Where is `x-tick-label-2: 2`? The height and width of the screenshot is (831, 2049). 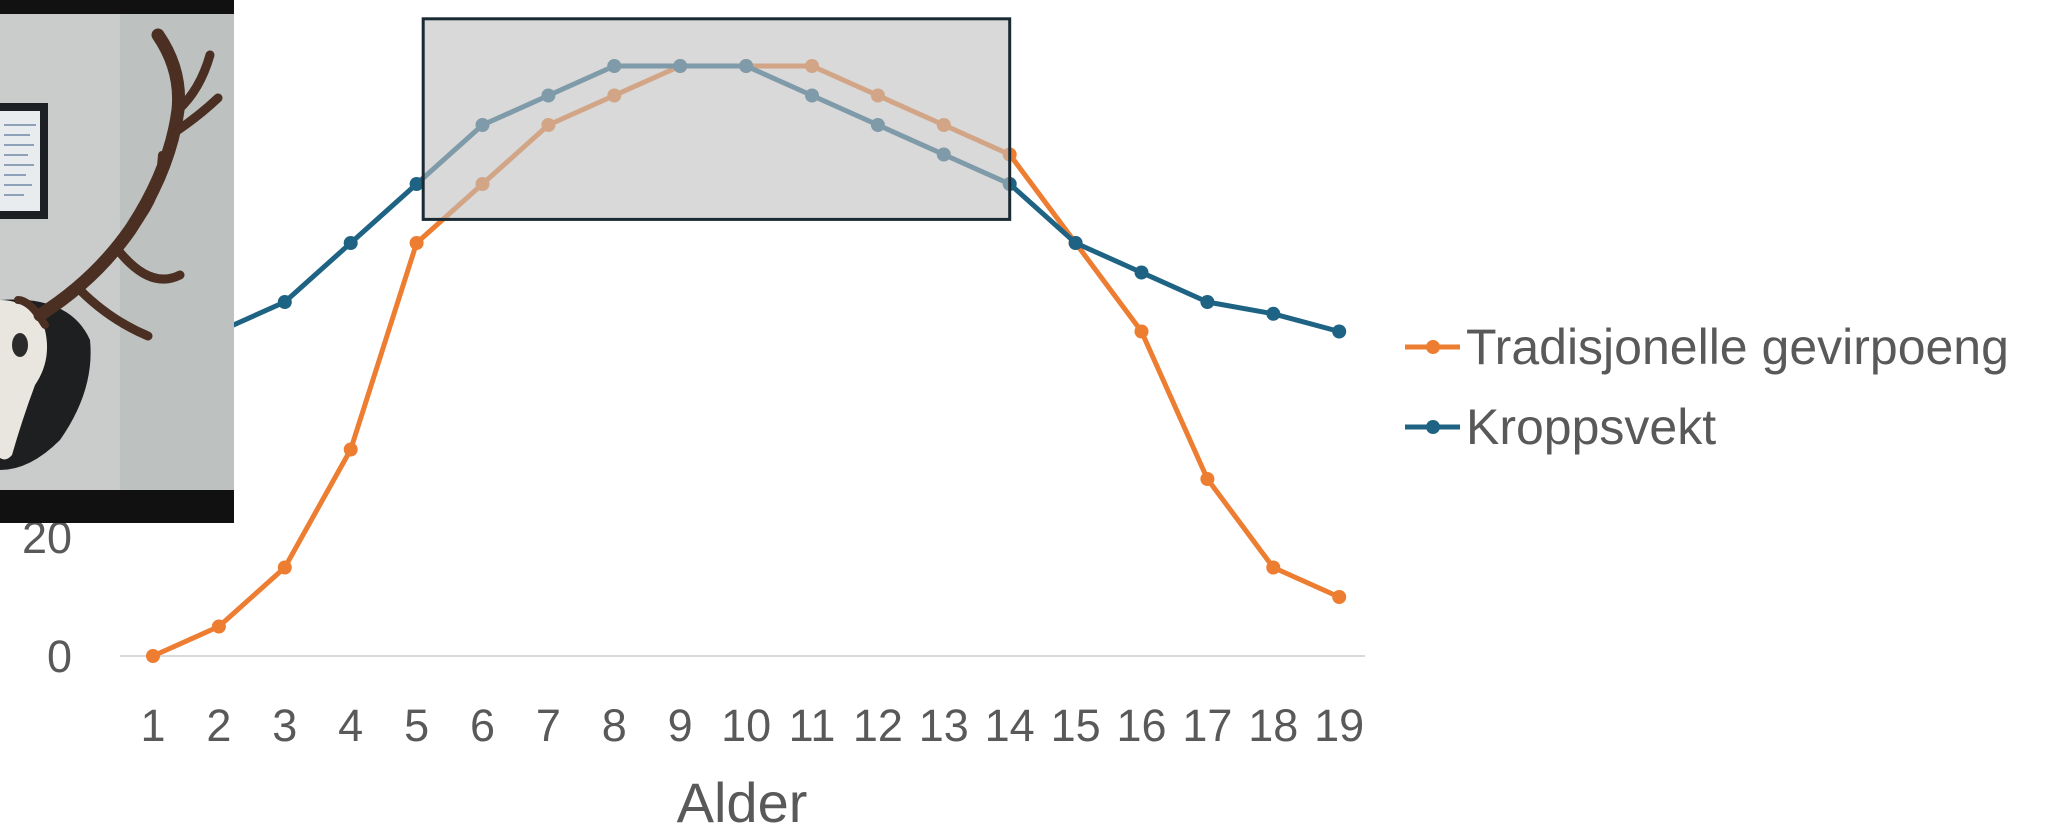
x-tick-label-2: 2 is located at coordinates (218, 725).